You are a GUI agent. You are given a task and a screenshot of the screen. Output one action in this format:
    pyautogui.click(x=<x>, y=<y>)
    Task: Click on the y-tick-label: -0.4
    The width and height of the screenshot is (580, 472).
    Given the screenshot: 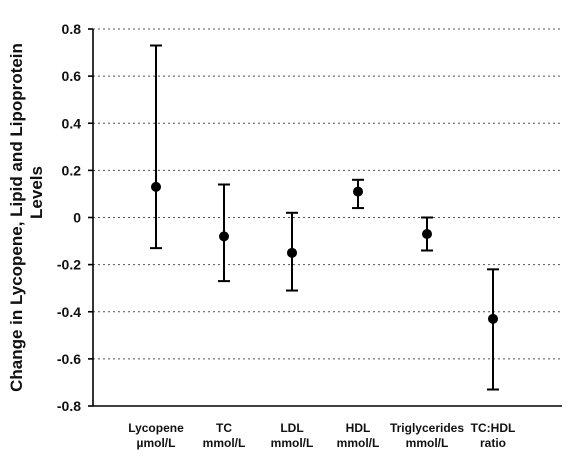 What is the action you would take?
    pyautogui.click(x=69, y=312)
    